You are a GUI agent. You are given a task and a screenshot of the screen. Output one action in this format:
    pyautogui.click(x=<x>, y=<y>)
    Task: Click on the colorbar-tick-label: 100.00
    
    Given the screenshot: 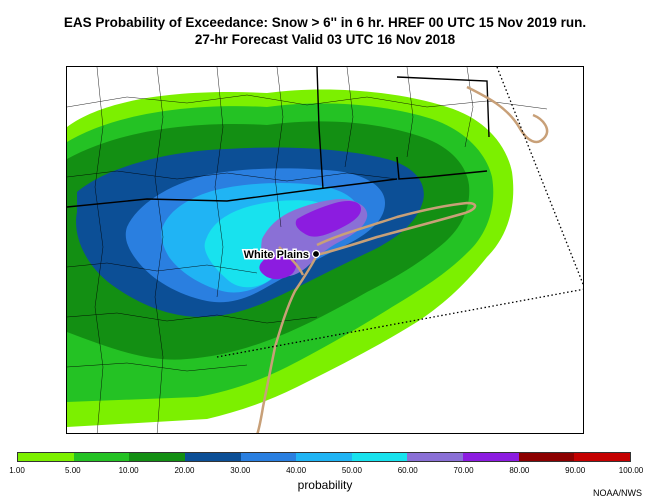 What is the action you would take?
    pyautogui.click(x=631, y=470)
    